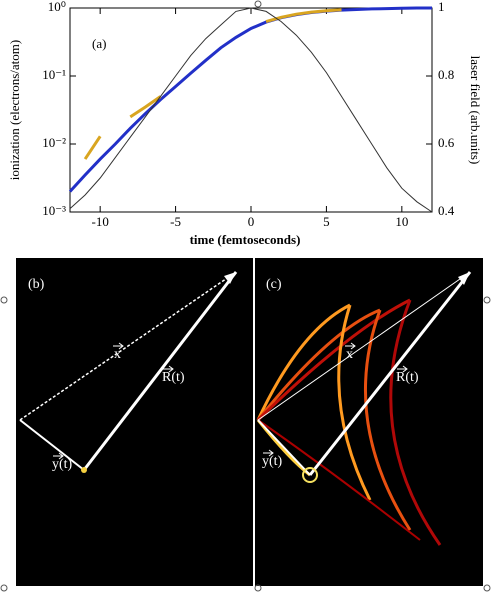 The image size is (491, 598). What do you see at coordinates (54, 74) in the screenshot?
I see `y-tick-label: 10⁻¹` at bounding box center [54, 74].